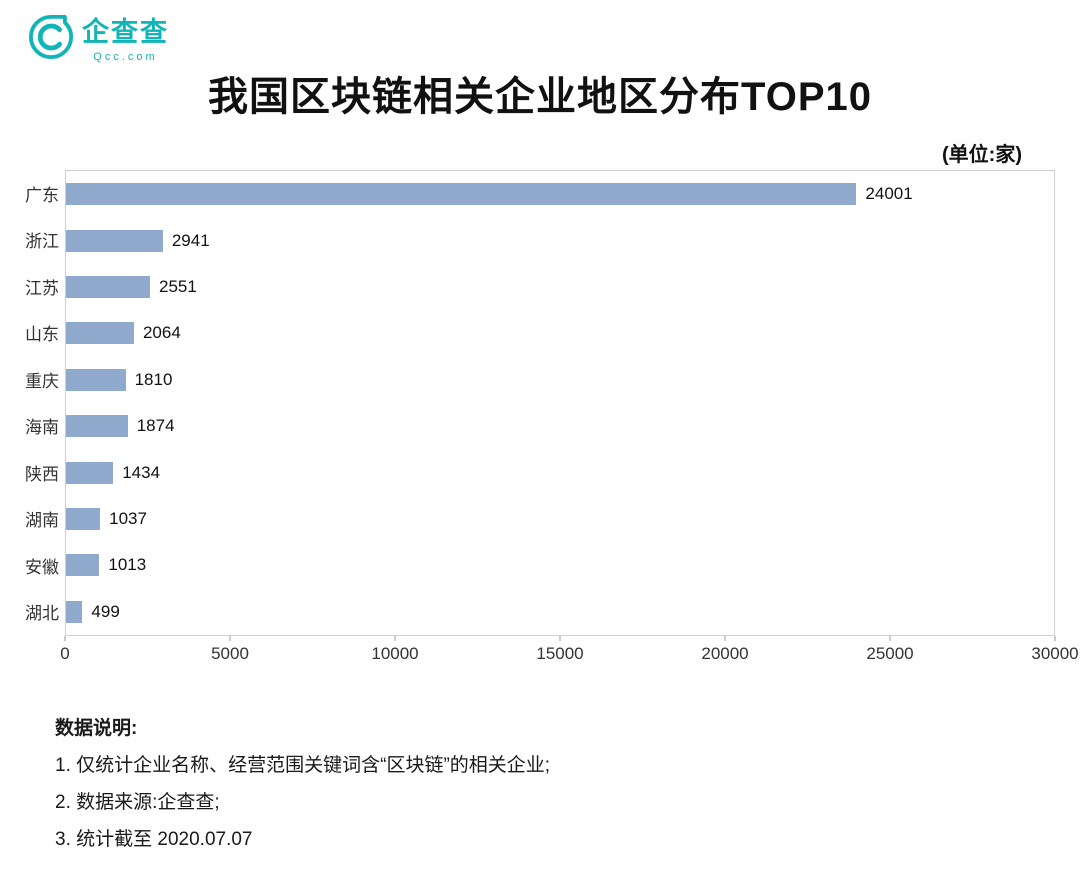  I want to click on logo-domain-text: Qcc.com, so click(125, 57).